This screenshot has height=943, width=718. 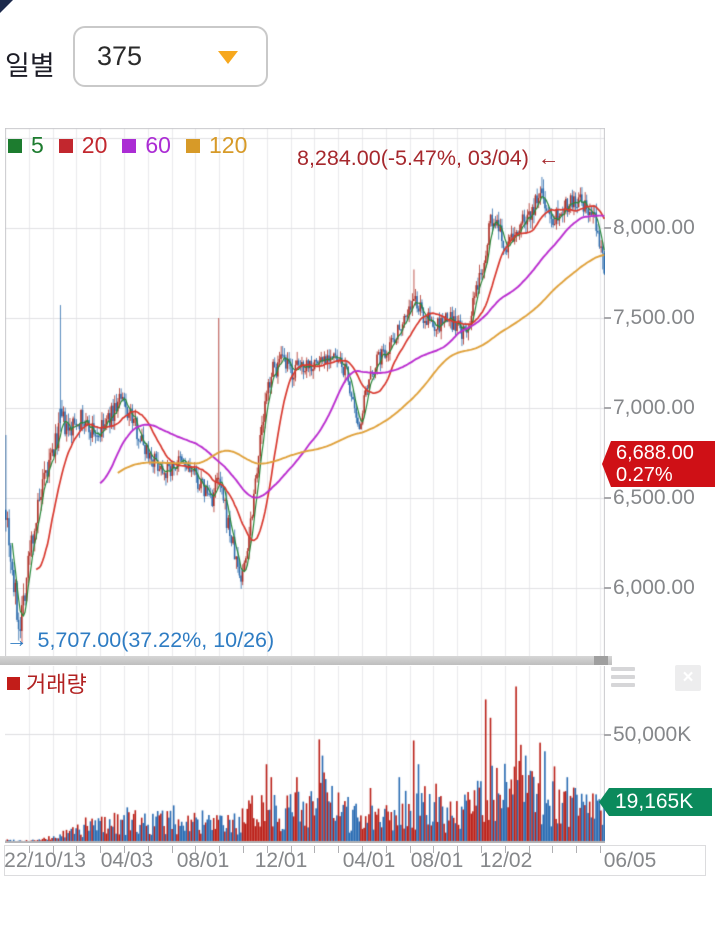 What do you see at coordinates (45, 860) in the screenshot?
I see `x-axis-date-label: 22/10/13` at bounding box center [45, 860].